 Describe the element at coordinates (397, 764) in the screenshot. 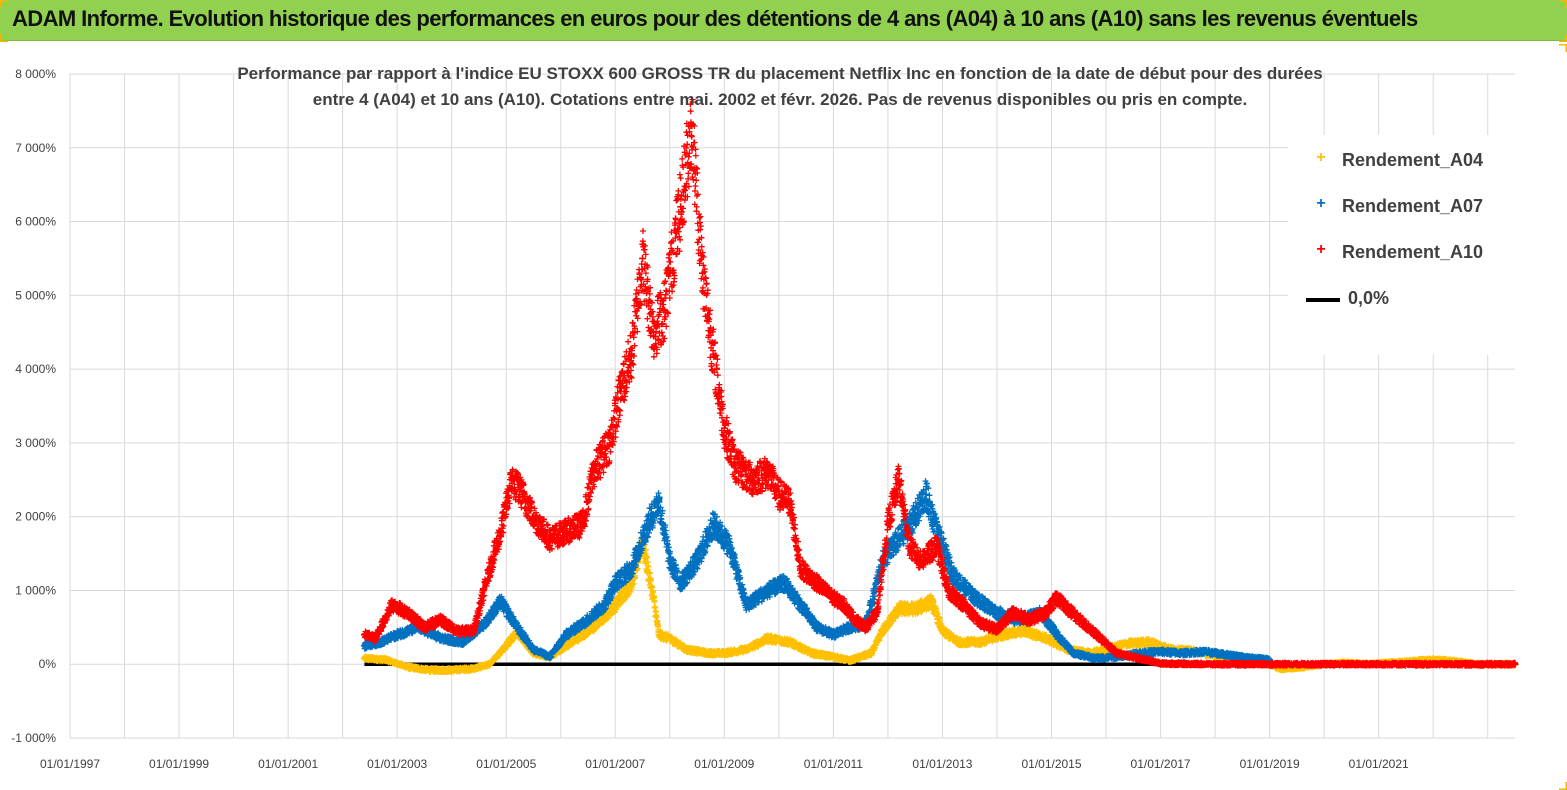

I see `x-tick-label: 01/01/2003` at that location.